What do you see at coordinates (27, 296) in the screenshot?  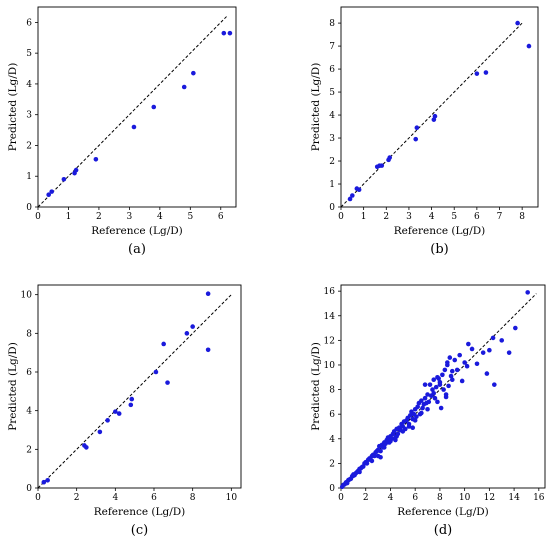 I see `y-tick-label: 10` at bounding box center [27, 296].